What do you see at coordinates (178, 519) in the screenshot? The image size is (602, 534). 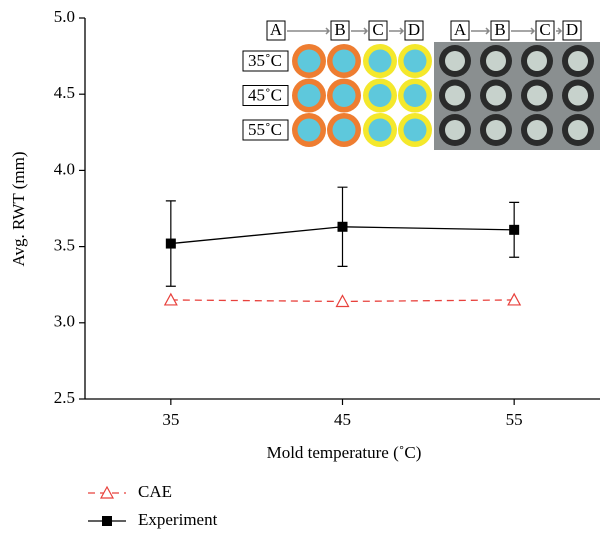 I see `legend-label: Experiment` at bounding box center [178, 519].